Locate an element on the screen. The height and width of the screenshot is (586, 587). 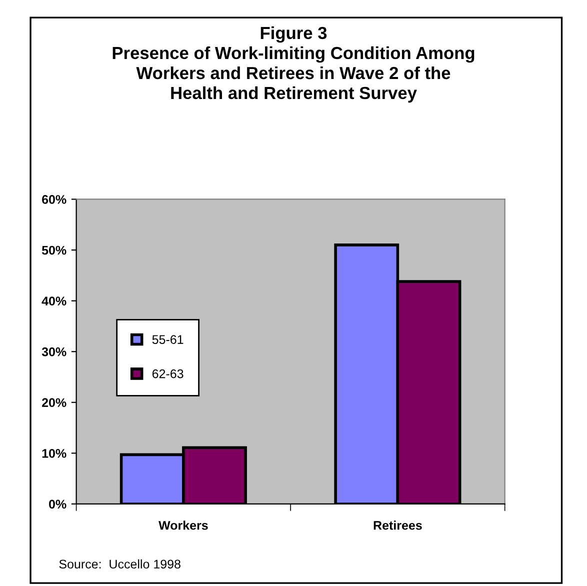
y-tick-label: 0% is located at coordinates (57, 504).